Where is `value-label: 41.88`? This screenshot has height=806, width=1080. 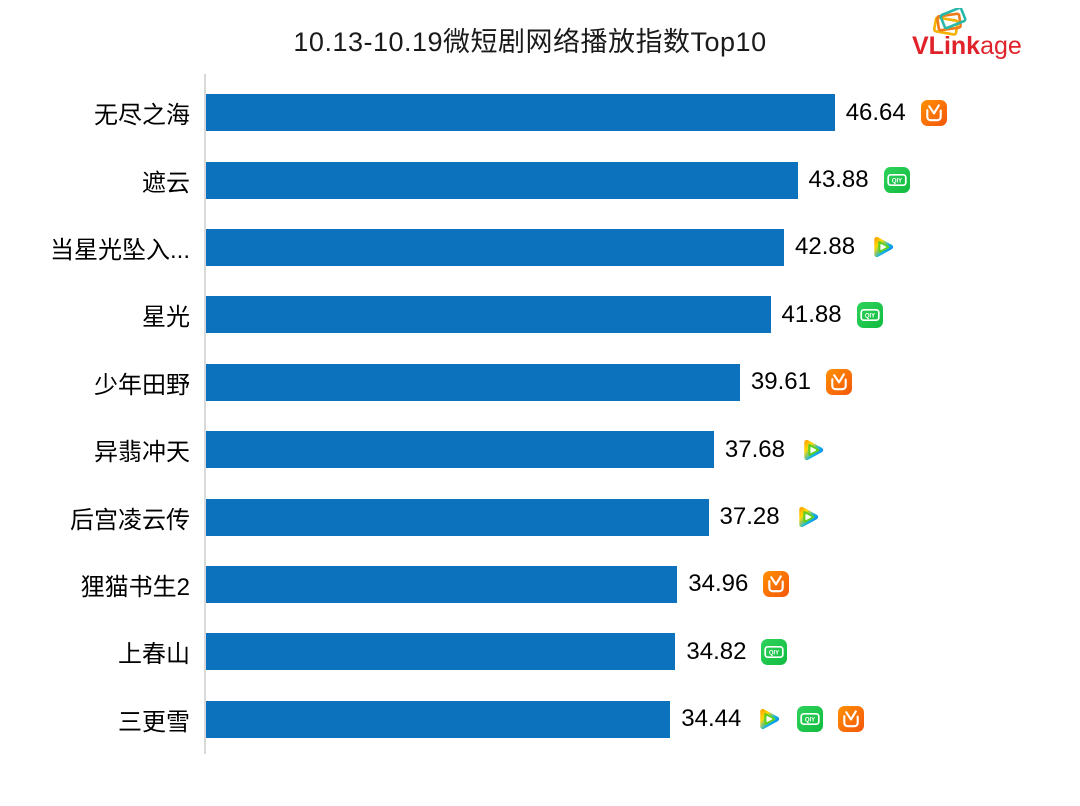
value-label: 41.88 is located at coordinates (811, 314).